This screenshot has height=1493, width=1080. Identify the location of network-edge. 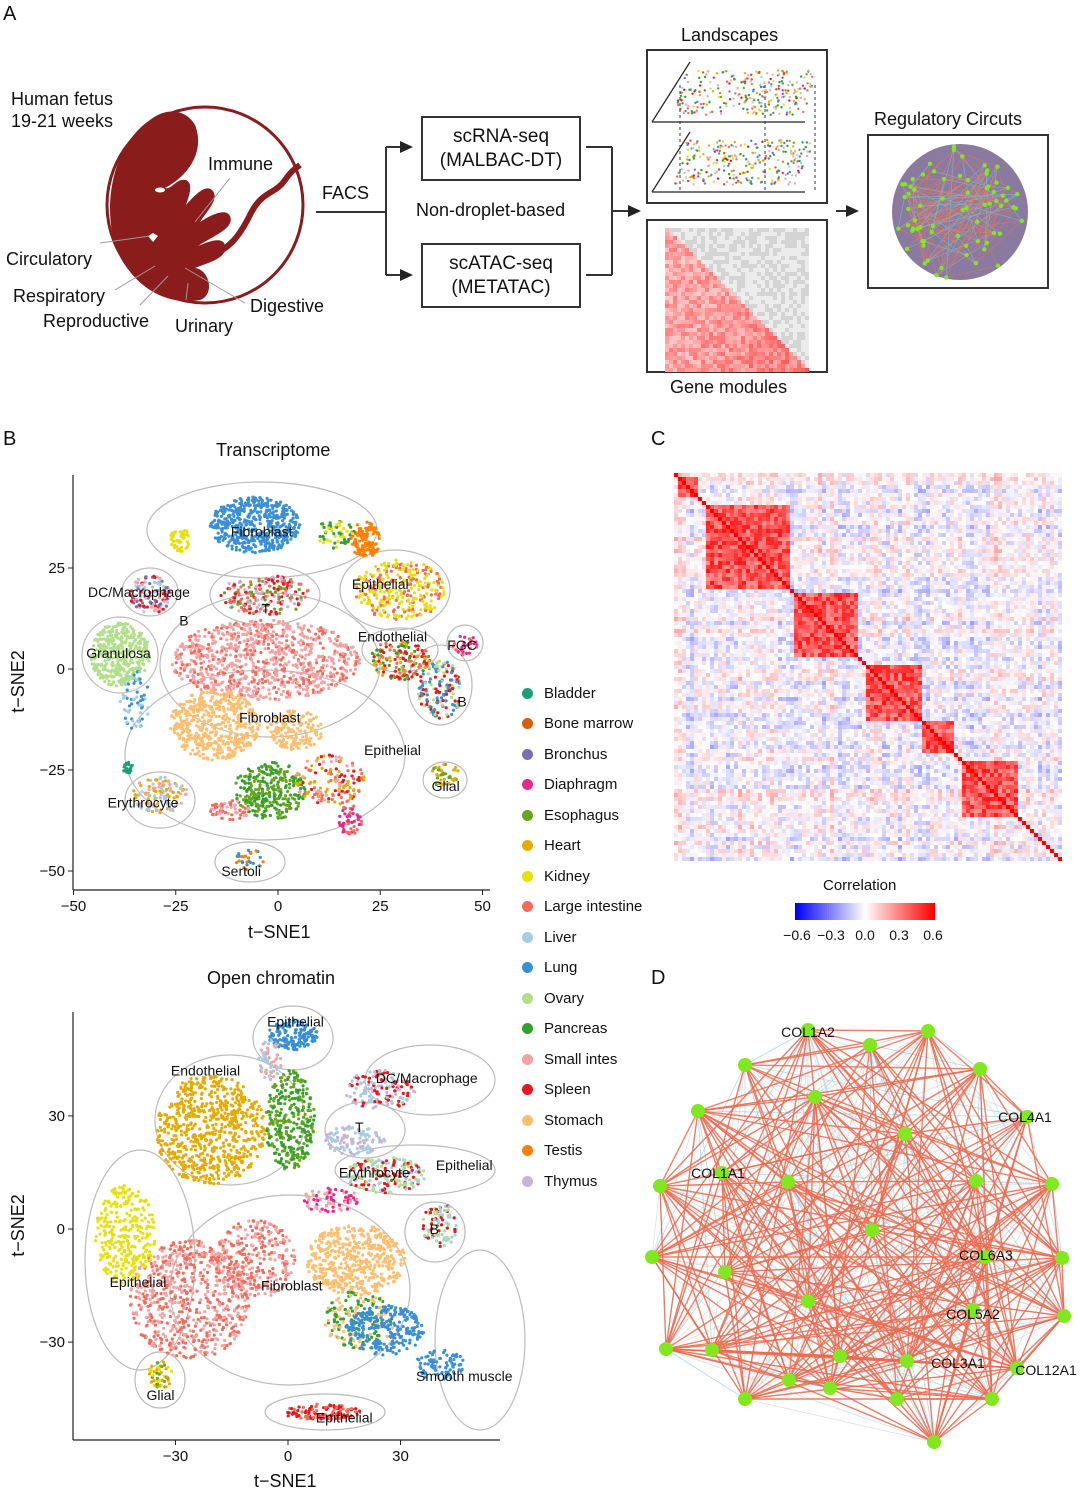
(972, 271).